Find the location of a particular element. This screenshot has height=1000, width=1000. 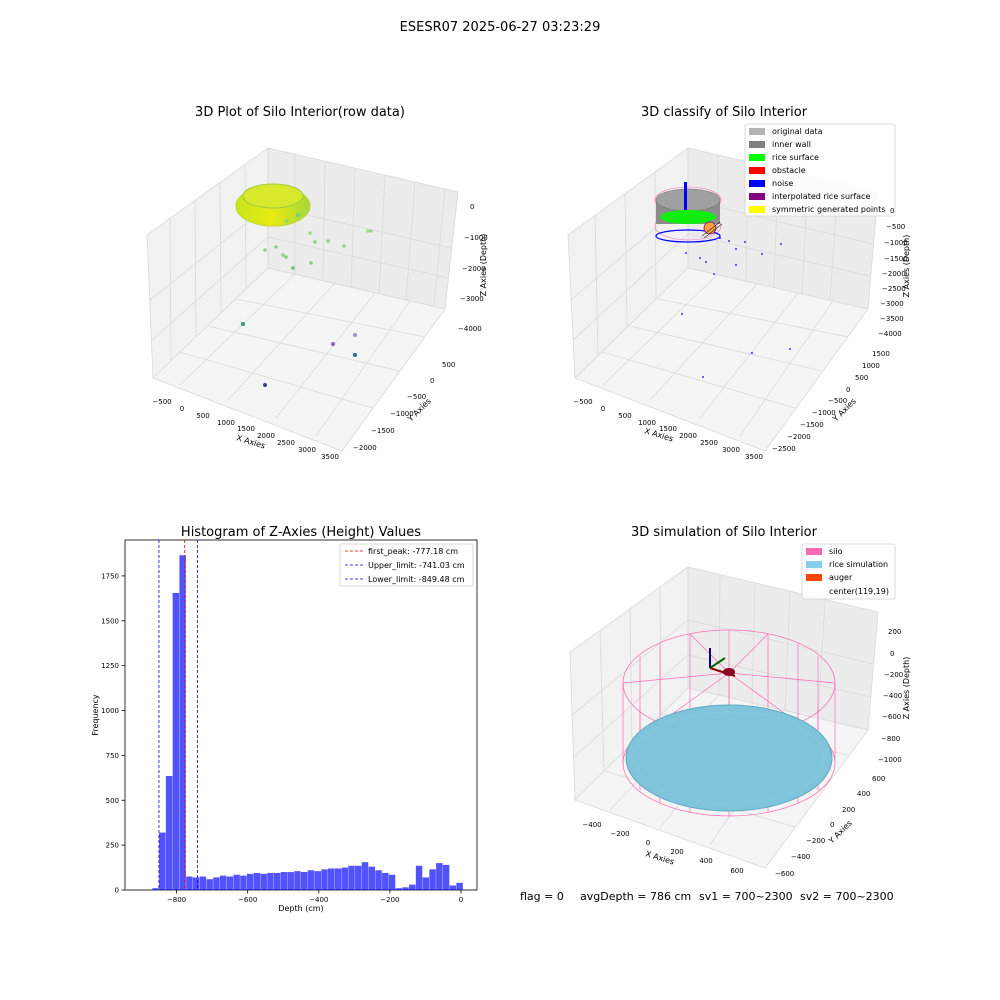

raw-ztick: 0 is located at coordinates (472, 207).